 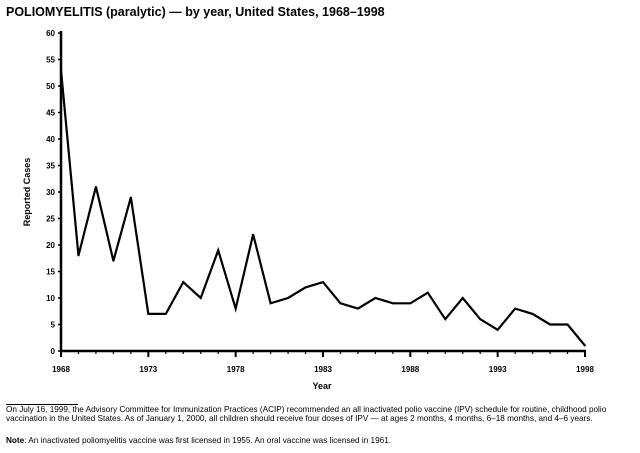 I want to click on y-tick-label: 45, so click(x=50, y=113).